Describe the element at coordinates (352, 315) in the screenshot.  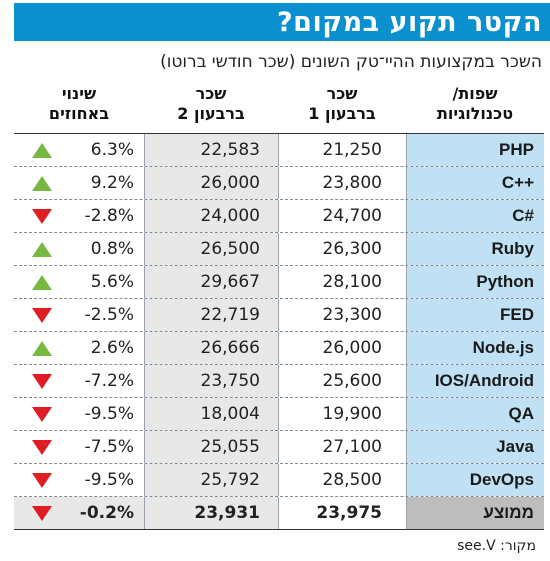
I see `quarter-1-cell-text: 23,300` at that location.